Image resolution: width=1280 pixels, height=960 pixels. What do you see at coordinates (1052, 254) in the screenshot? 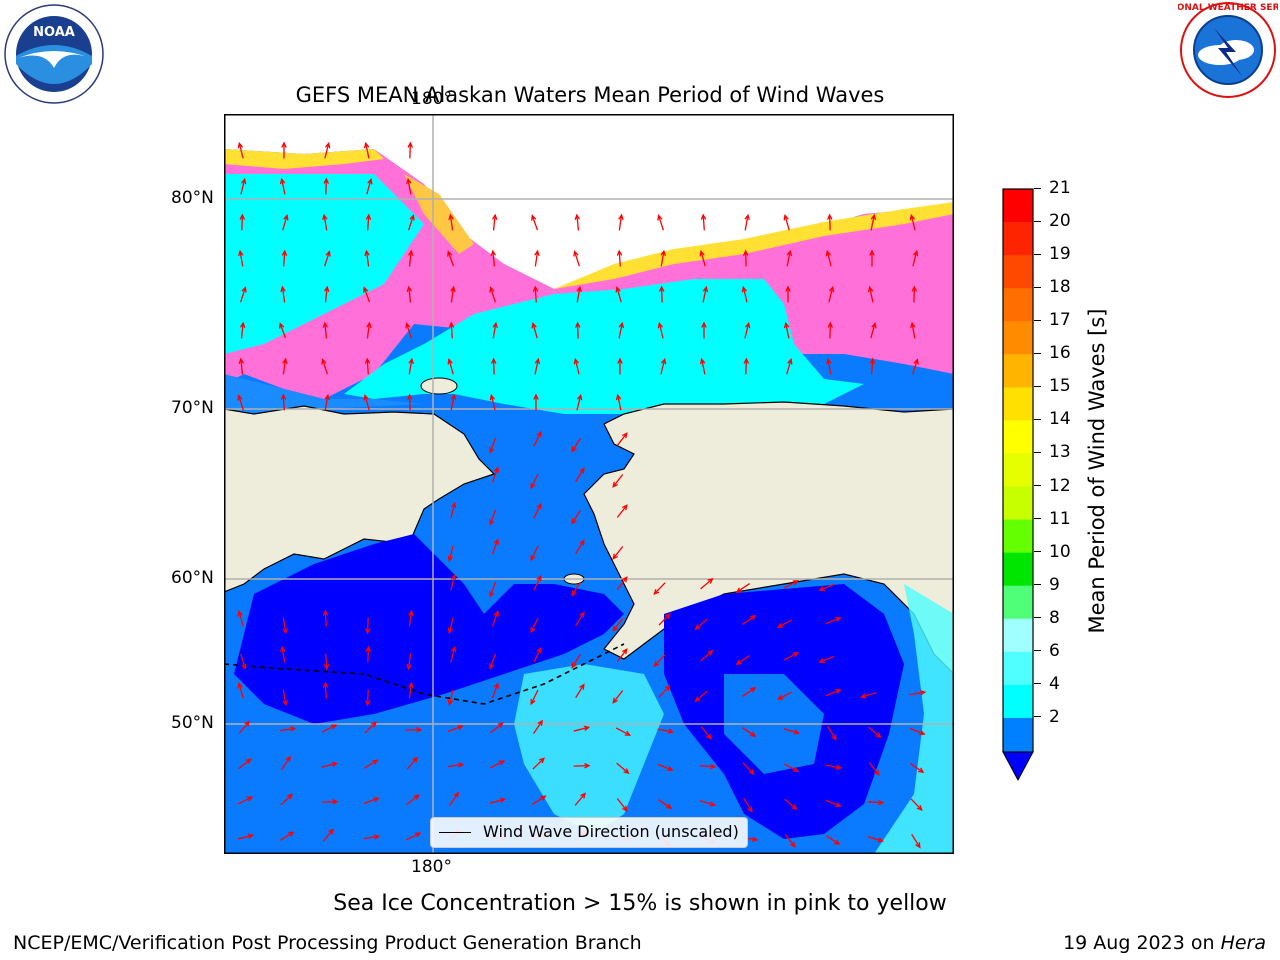
I see `colorbar-tick-label: 19` at bounding box center [1052, 254].